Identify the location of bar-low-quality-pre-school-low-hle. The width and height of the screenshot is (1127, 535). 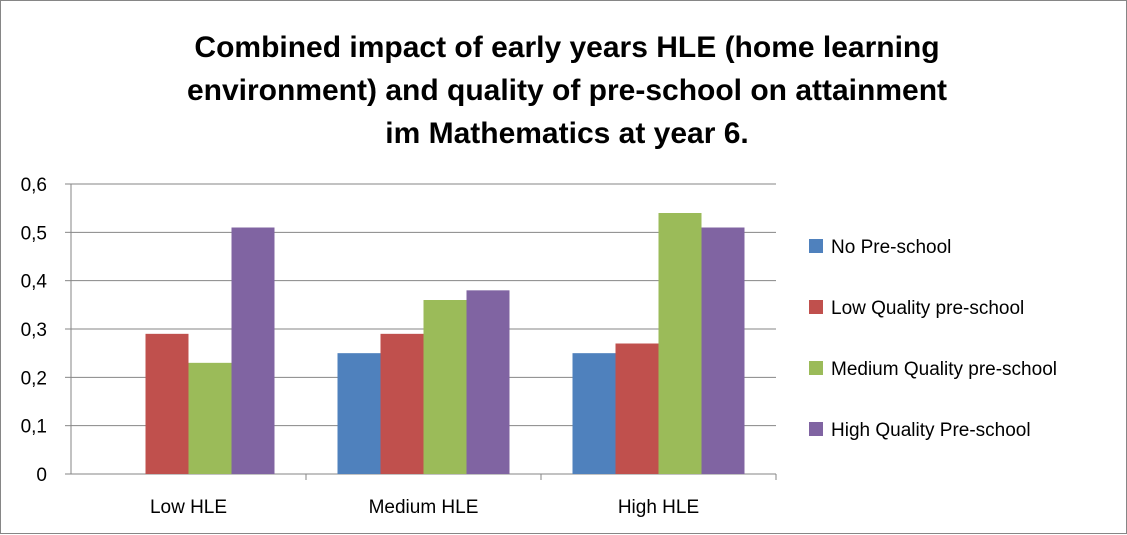
(167, 403).